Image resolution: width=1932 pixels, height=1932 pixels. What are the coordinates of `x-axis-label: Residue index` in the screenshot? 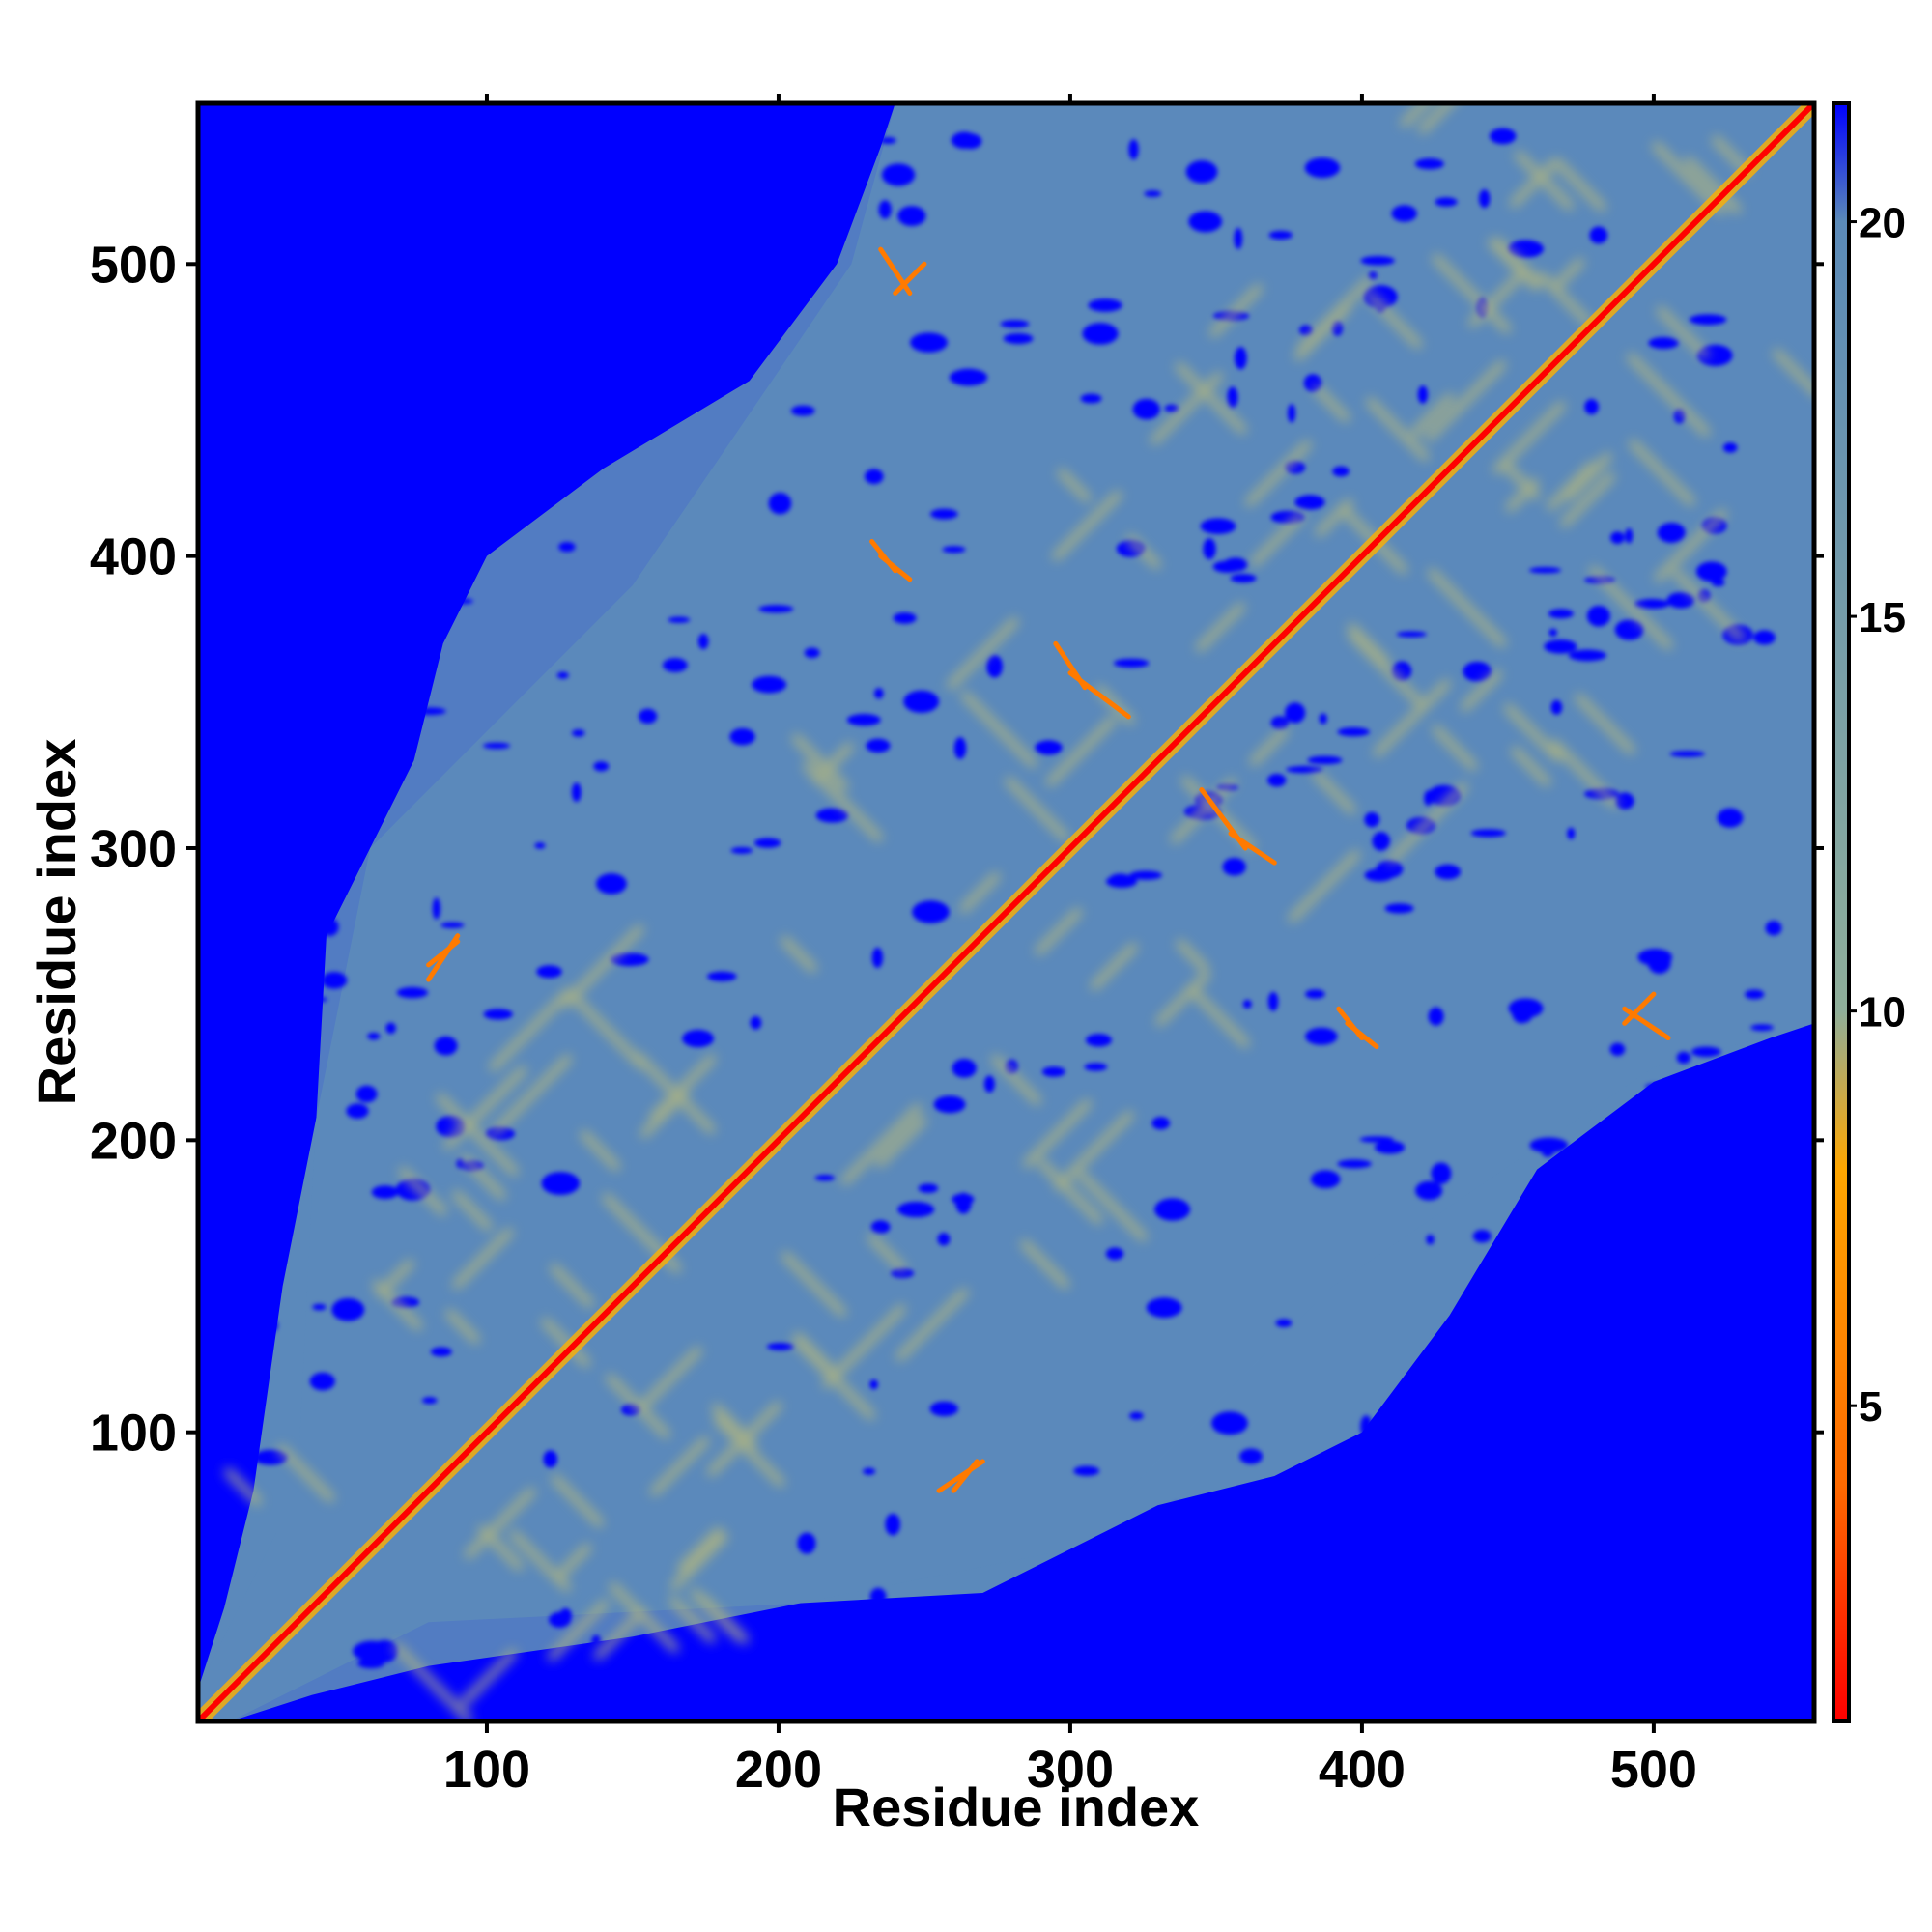 It's located at (1016, 1806).